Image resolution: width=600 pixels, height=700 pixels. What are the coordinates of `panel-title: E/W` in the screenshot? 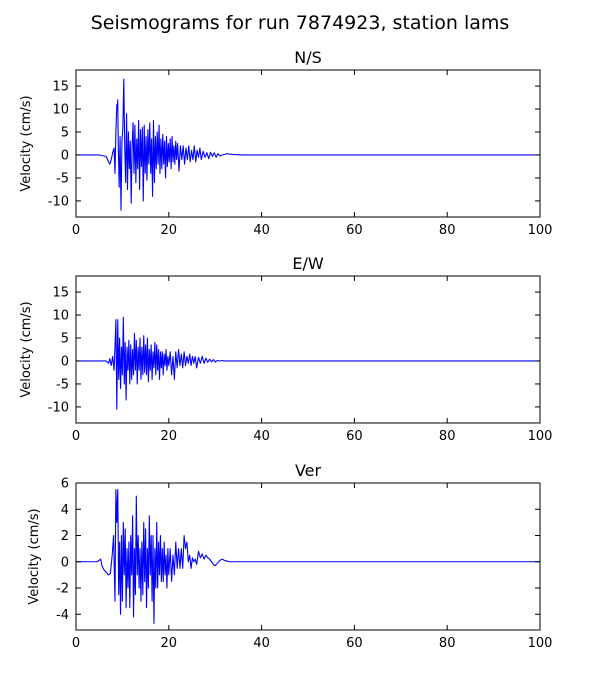 It's located at (308, 263).